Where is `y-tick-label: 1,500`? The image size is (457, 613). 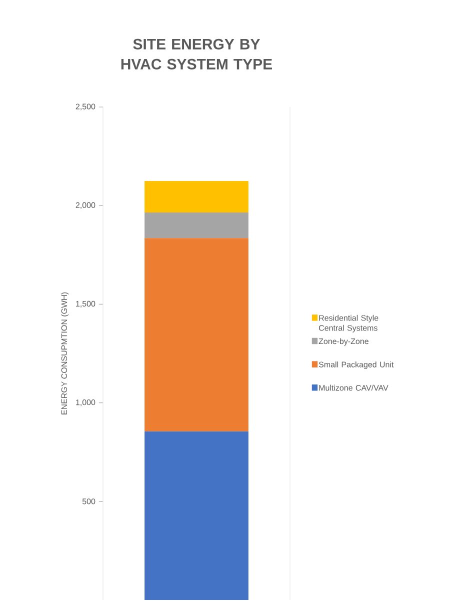 y-tick-label: 1,500 is located at coordinates (86, 304).